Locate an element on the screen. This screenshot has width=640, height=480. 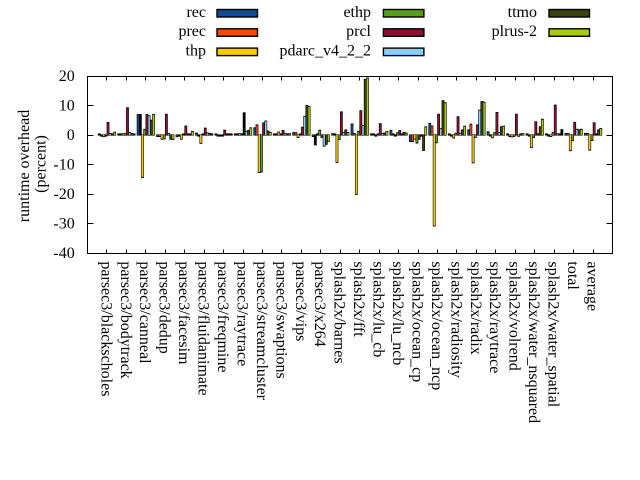
svg-text: -20 is located at coordinates (63, 194).